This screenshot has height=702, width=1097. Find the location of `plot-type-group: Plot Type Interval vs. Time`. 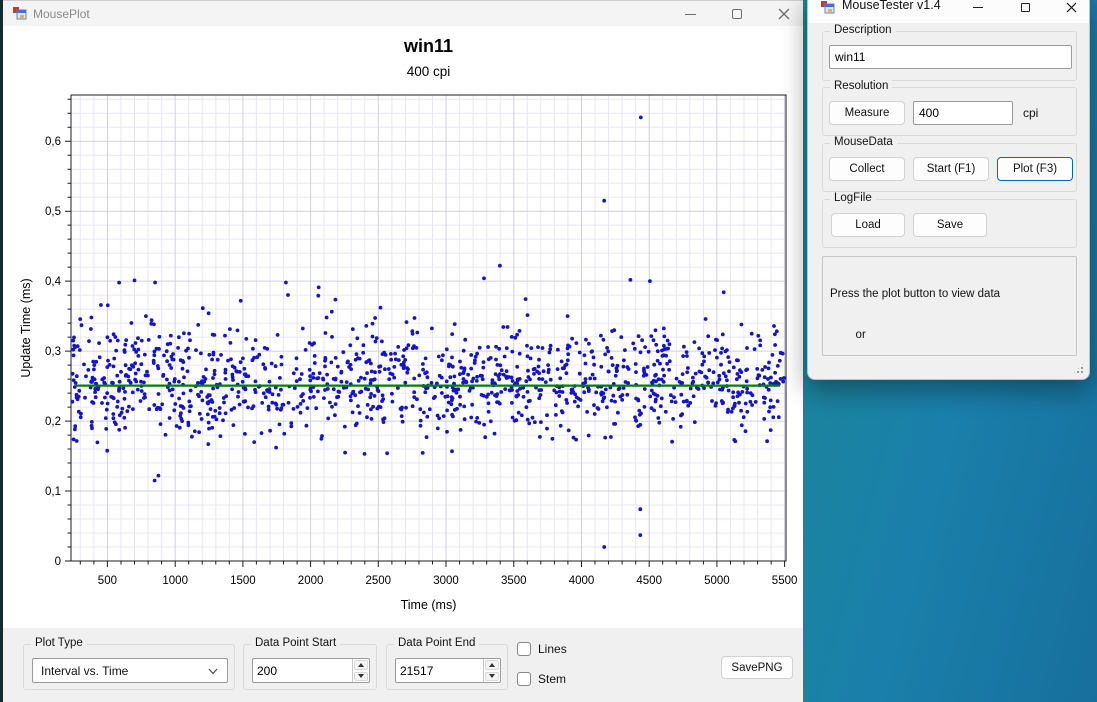

plot-type-group: Plot Type Interval vs. Time is located at coordinates (129, 663).